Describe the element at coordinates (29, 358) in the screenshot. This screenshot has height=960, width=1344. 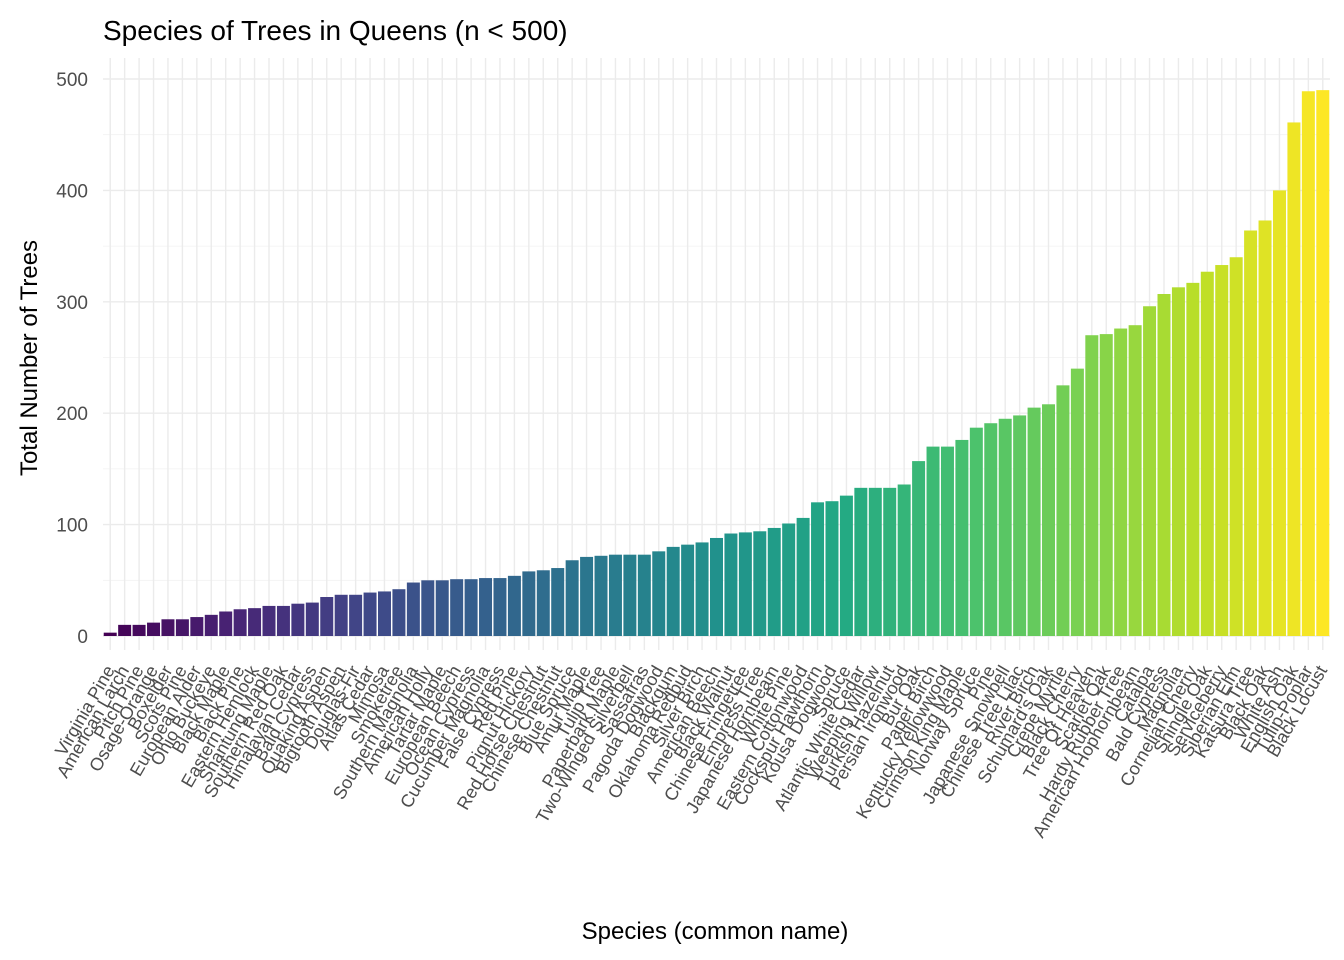
I see `y-axis-title: Total Number of Trees` at that location.